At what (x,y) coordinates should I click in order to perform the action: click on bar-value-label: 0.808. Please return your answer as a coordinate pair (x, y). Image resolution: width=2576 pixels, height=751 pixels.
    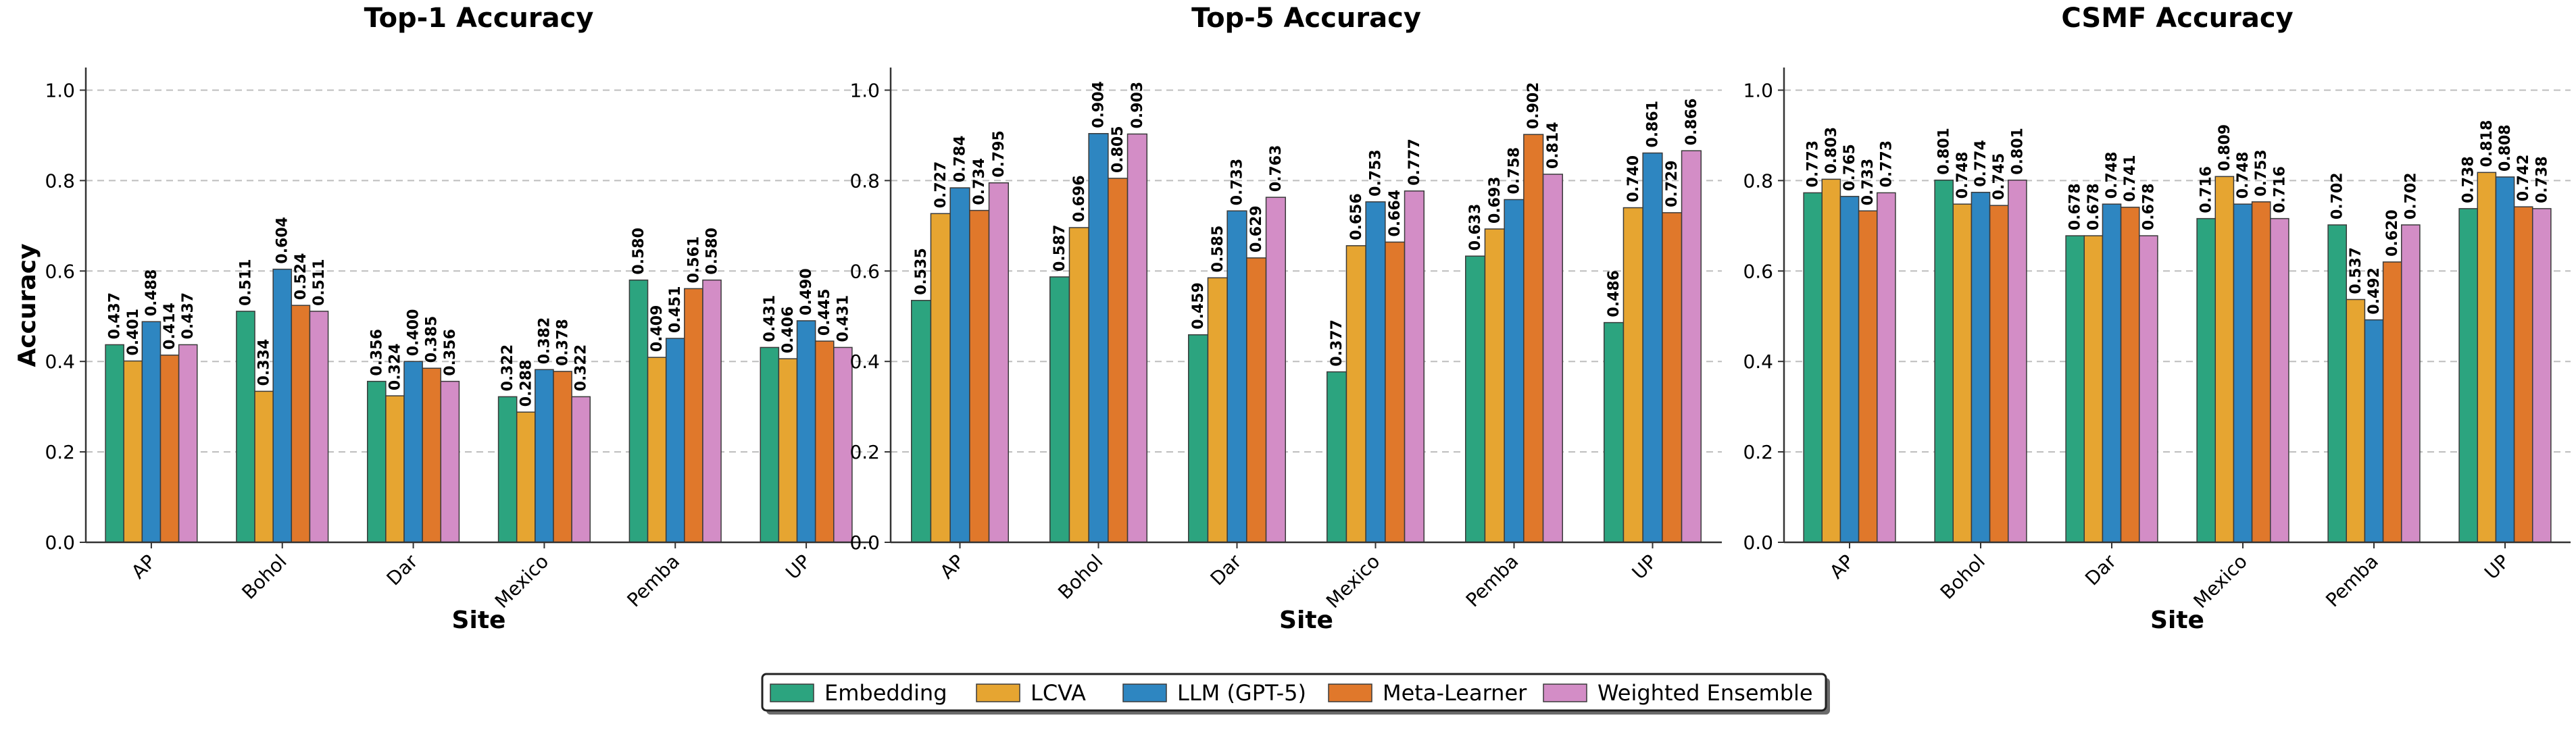
    Looking at the image, I should click on (2506, 148).